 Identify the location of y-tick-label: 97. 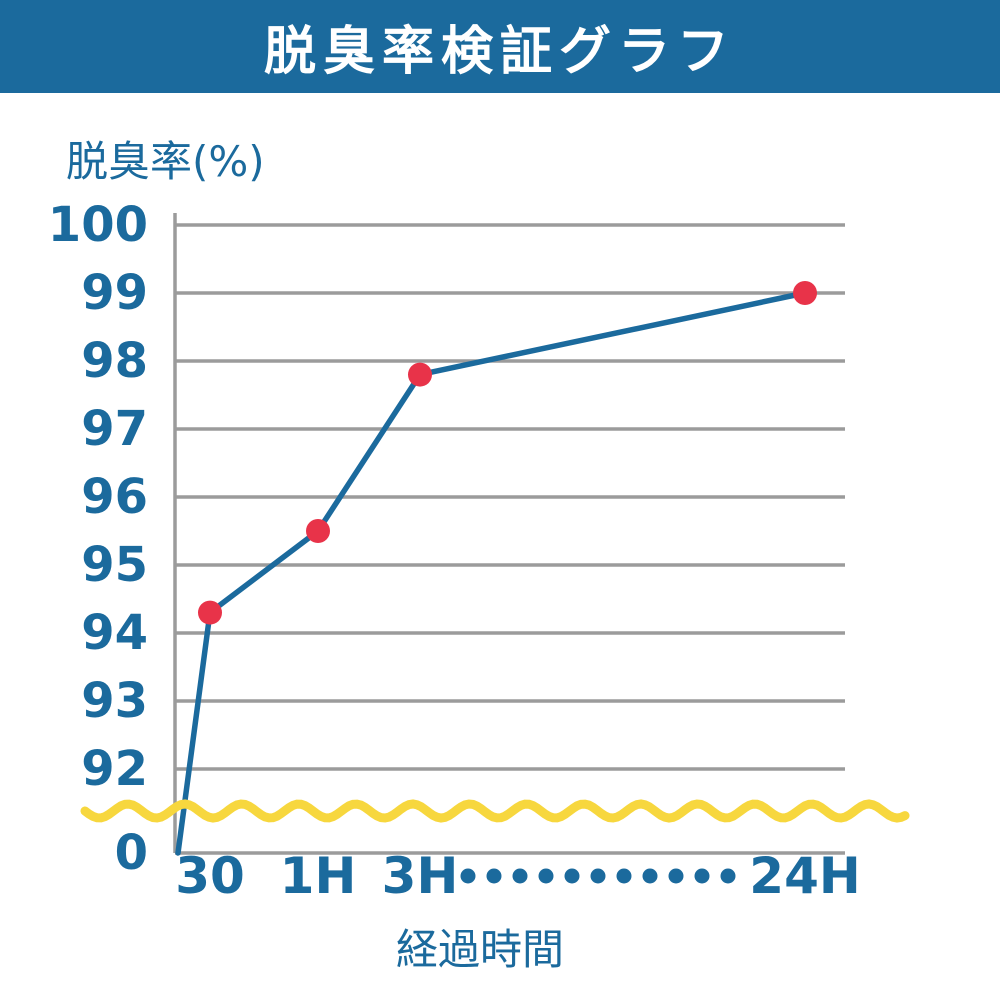
(114, 429).